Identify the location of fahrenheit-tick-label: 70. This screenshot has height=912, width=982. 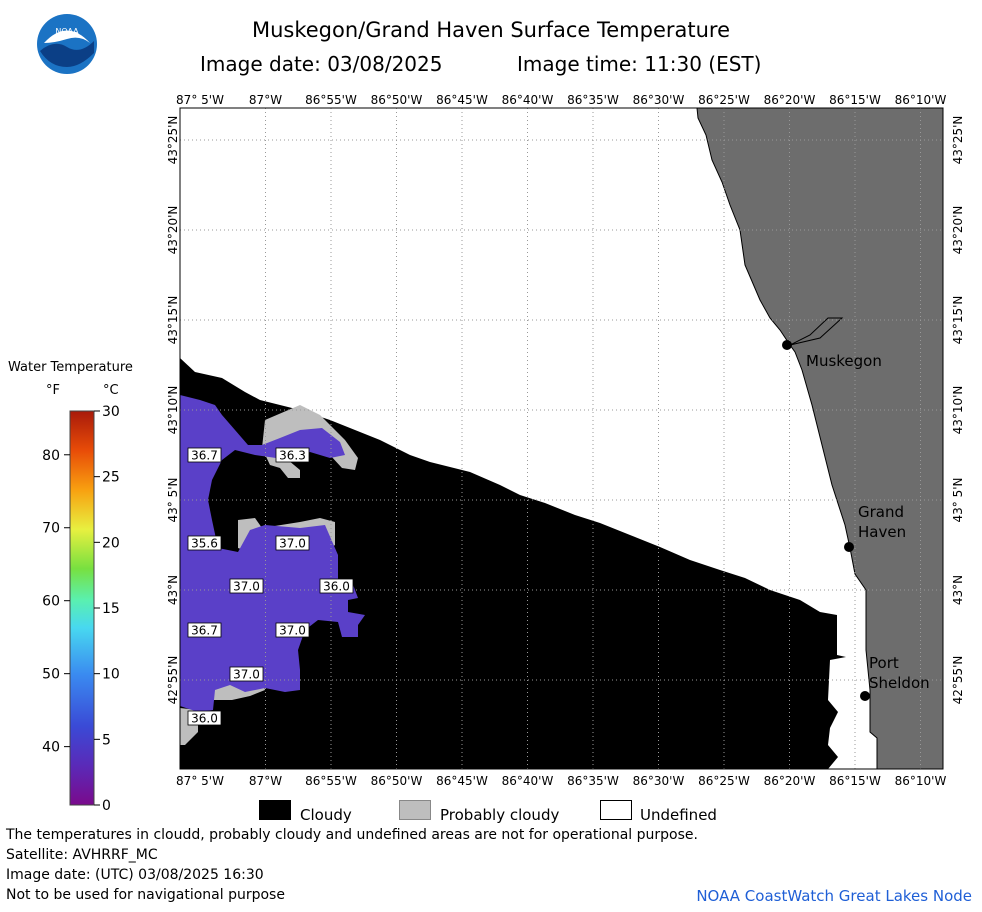
(51, 529).